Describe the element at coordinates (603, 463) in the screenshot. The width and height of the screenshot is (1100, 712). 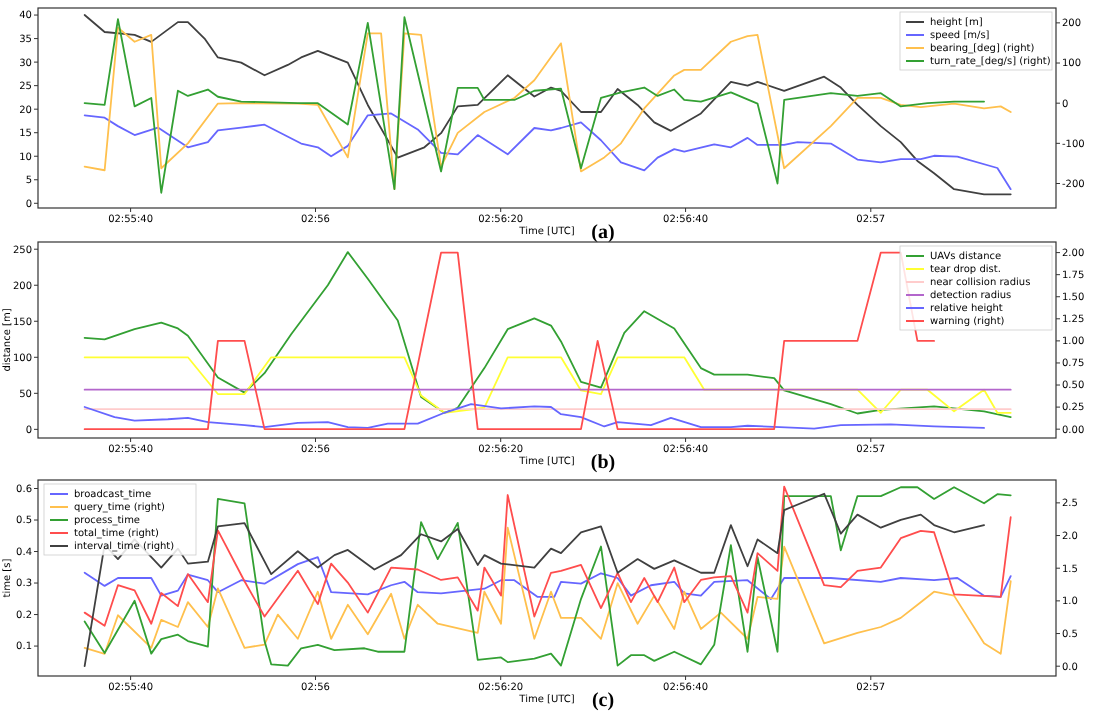
I see `text: (b)` at that location.